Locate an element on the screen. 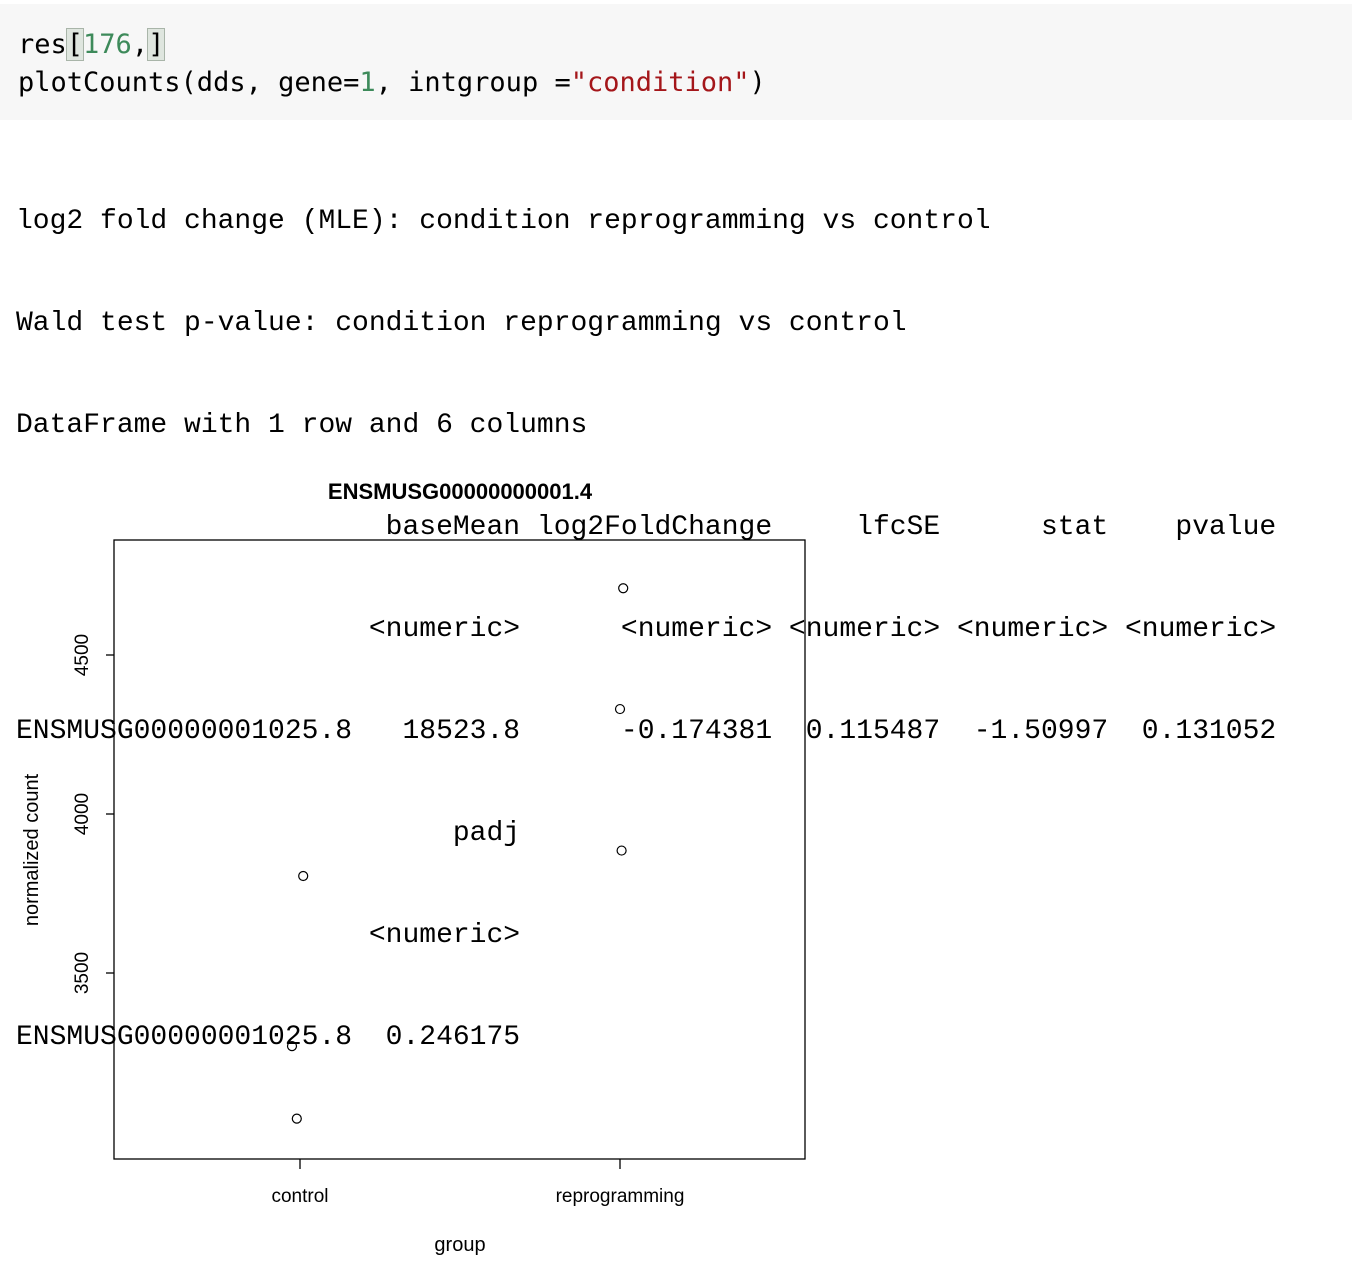 This screenshot has width=1352, height=1275. code-comma: , is located at coordinates (140, 44).